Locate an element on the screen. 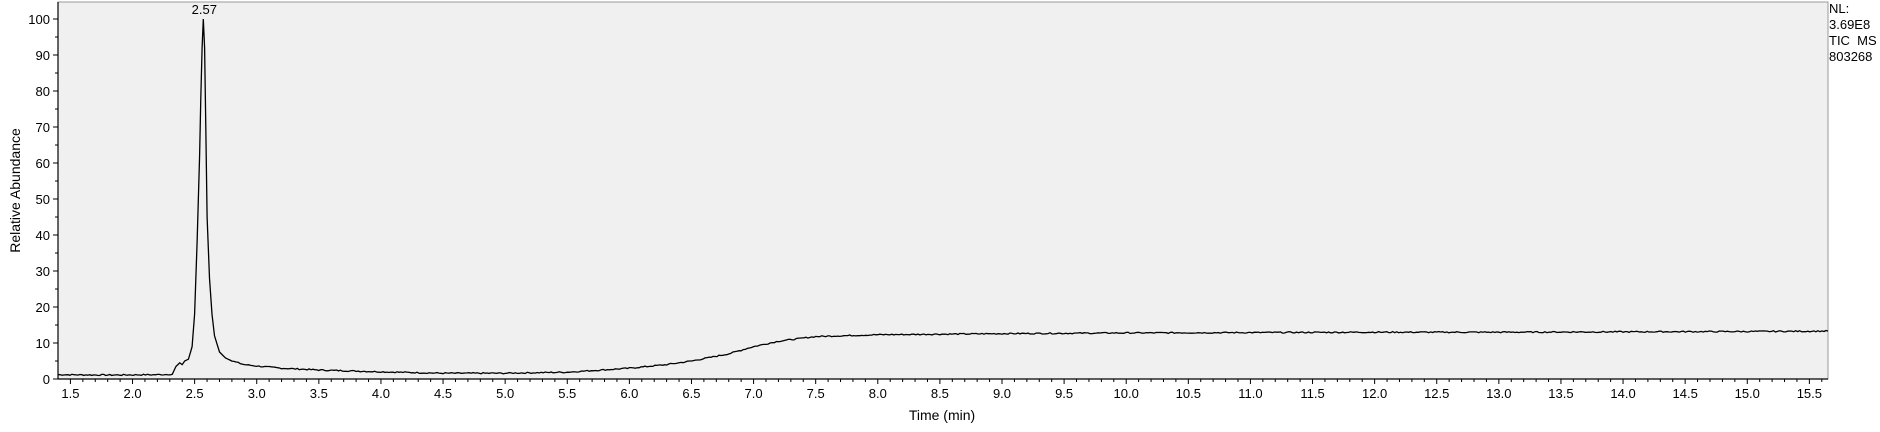  x-axis-title: Time (min) is located at coordinates (942, 415).